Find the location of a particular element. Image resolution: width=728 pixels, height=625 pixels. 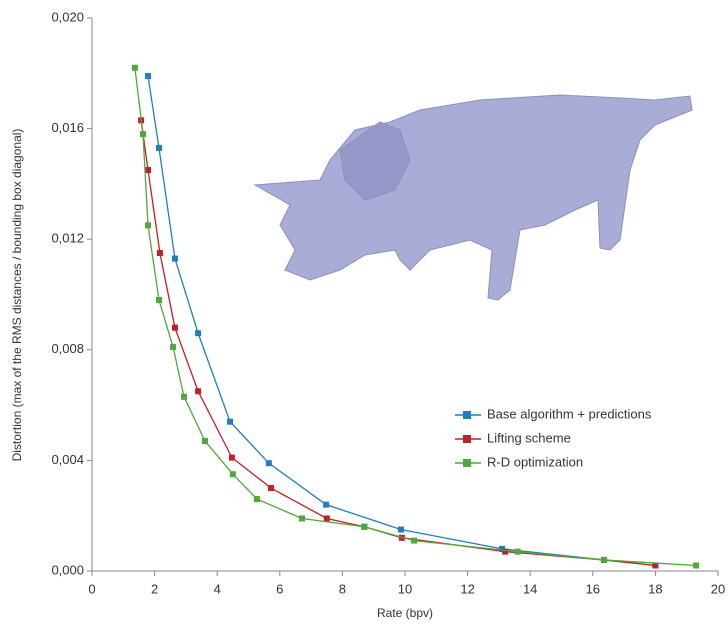

x-axis-label: Rate (bpv) is located at coordinates (405, 613).